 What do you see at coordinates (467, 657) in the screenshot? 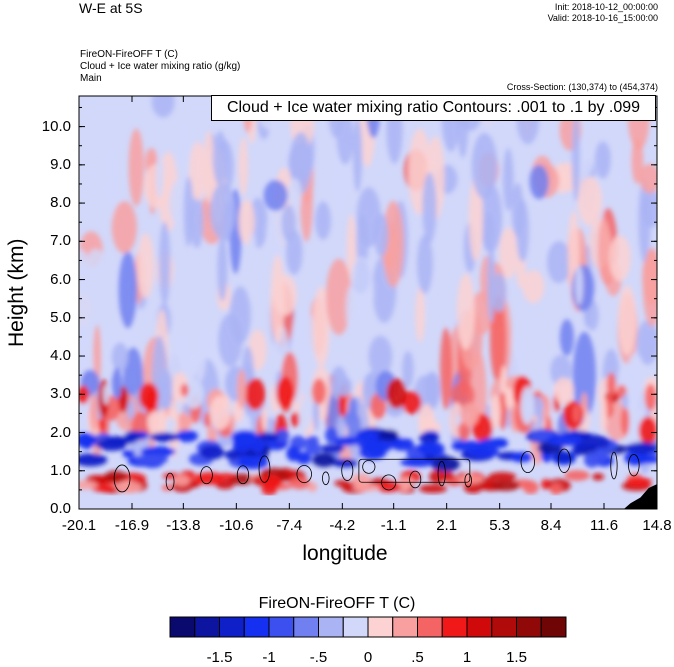
I see `colorbar-label: 1` at bounding box center [467, 657].